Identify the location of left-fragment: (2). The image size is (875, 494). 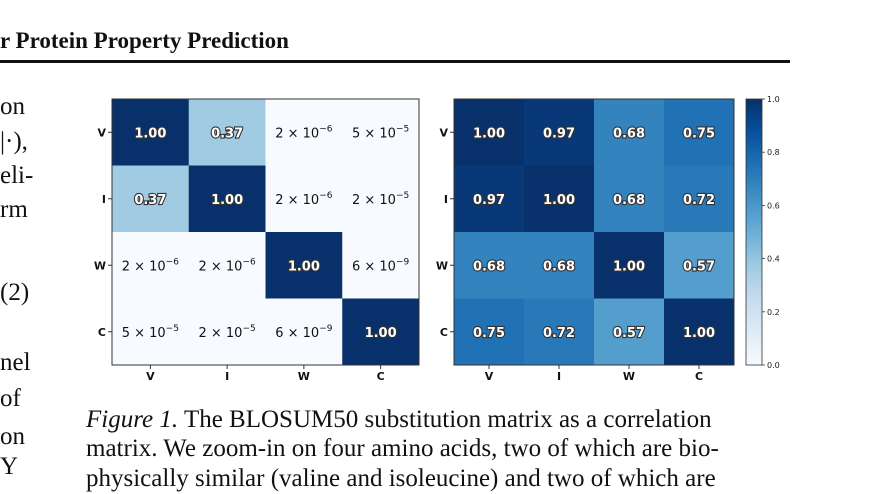
(15, 292).